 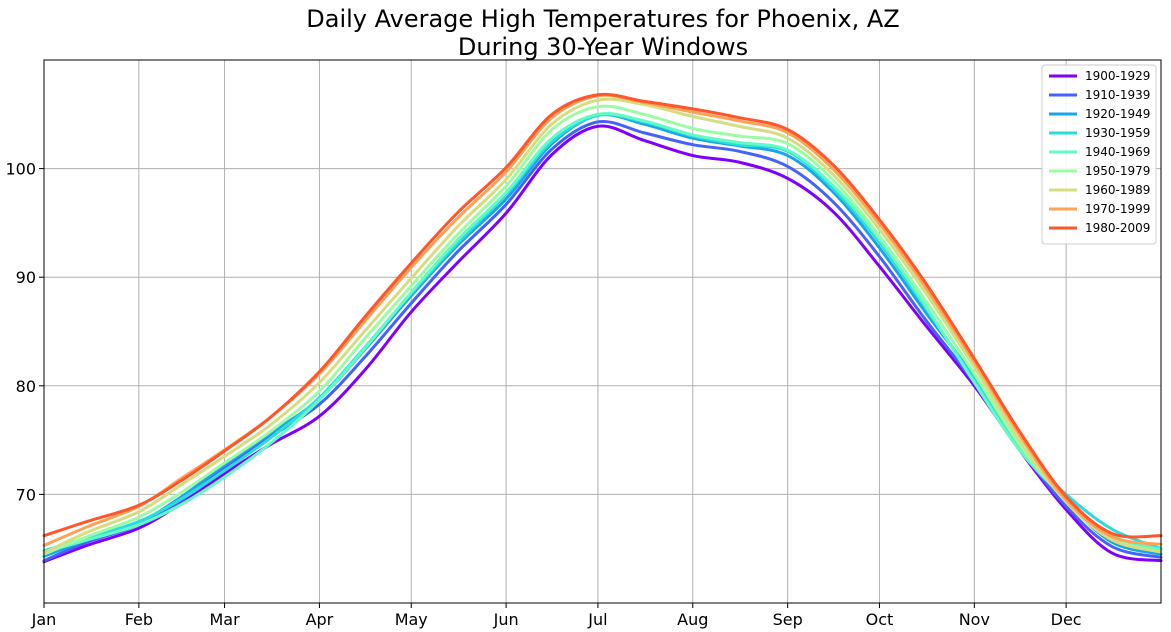 What do you see at coordinates (1066, 619) in the screenshot?
I see `x-tick-label: Dec` at bounding box center [1066, 619].